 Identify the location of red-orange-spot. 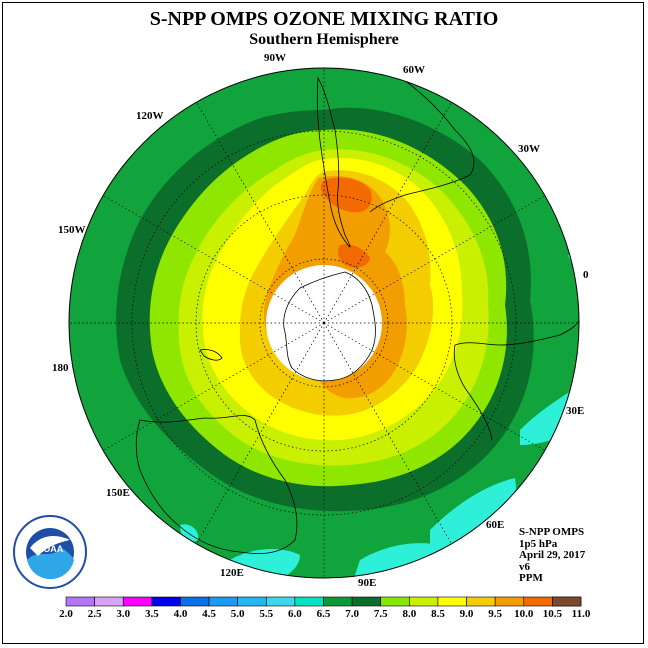
(353, 256).